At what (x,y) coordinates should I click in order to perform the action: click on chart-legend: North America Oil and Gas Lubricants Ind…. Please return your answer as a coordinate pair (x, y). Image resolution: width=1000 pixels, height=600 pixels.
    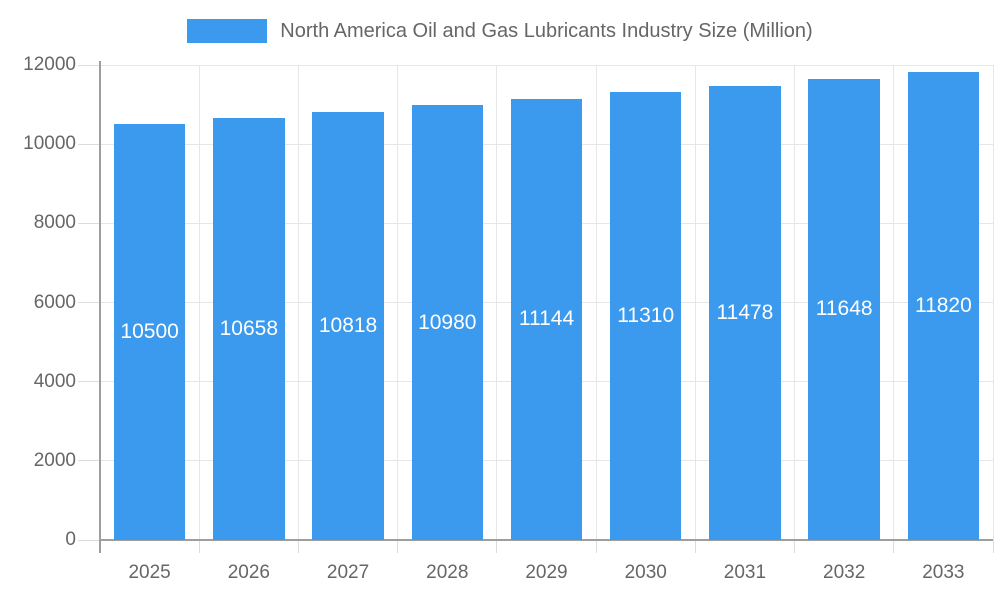
    Looking at the image, I should click on (500, 31).